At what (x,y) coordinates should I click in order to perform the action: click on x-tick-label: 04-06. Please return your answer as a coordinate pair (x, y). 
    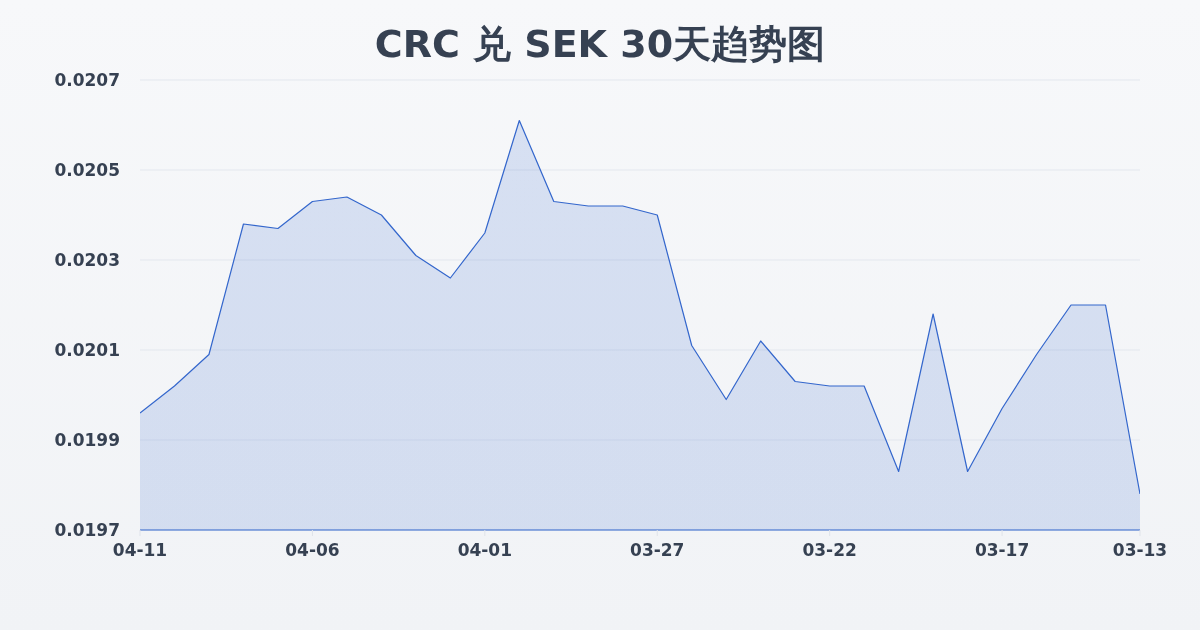
    Looking at the image, I should click on (312, 550).